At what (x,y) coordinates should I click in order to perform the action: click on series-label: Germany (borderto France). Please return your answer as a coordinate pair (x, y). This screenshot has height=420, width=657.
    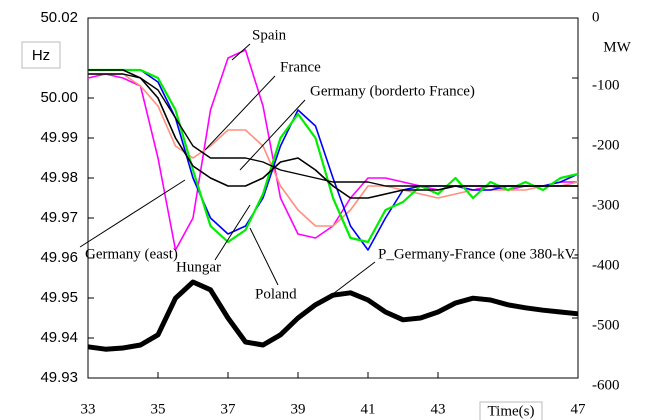
    Looking at the image, I should click on (392, 91).